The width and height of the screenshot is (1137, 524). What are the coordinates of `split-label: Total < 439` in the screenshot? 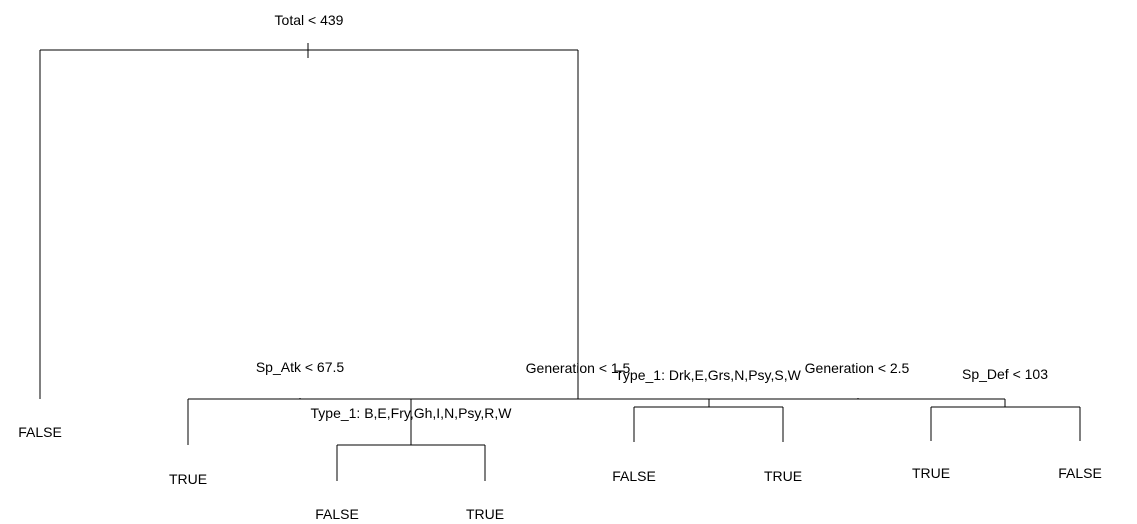 It's located at (309, 20).